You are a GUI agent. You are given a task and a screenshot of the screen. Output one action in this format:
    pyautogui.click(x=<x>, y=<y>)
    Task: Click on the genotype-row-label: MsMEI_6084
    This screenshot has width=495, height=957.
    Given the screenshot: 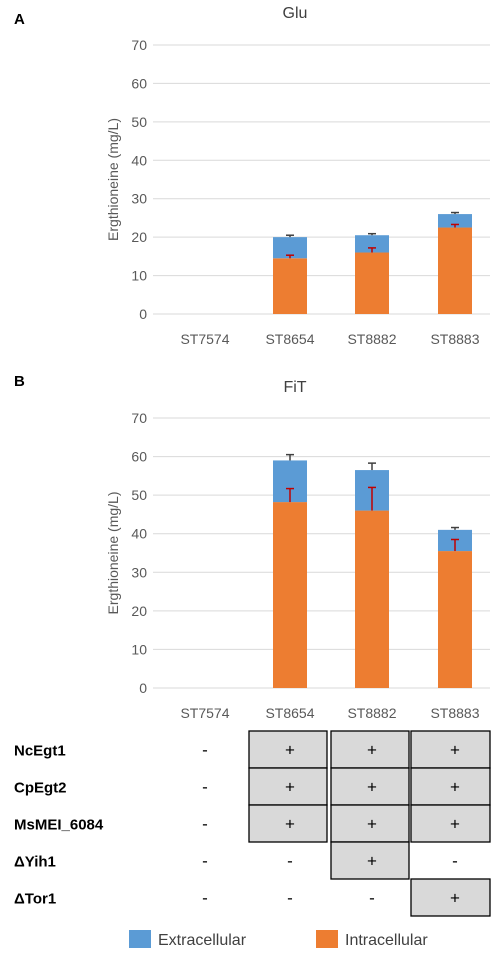 What is the action you would take?
    pyautogui.click(x=59, y=825)
    